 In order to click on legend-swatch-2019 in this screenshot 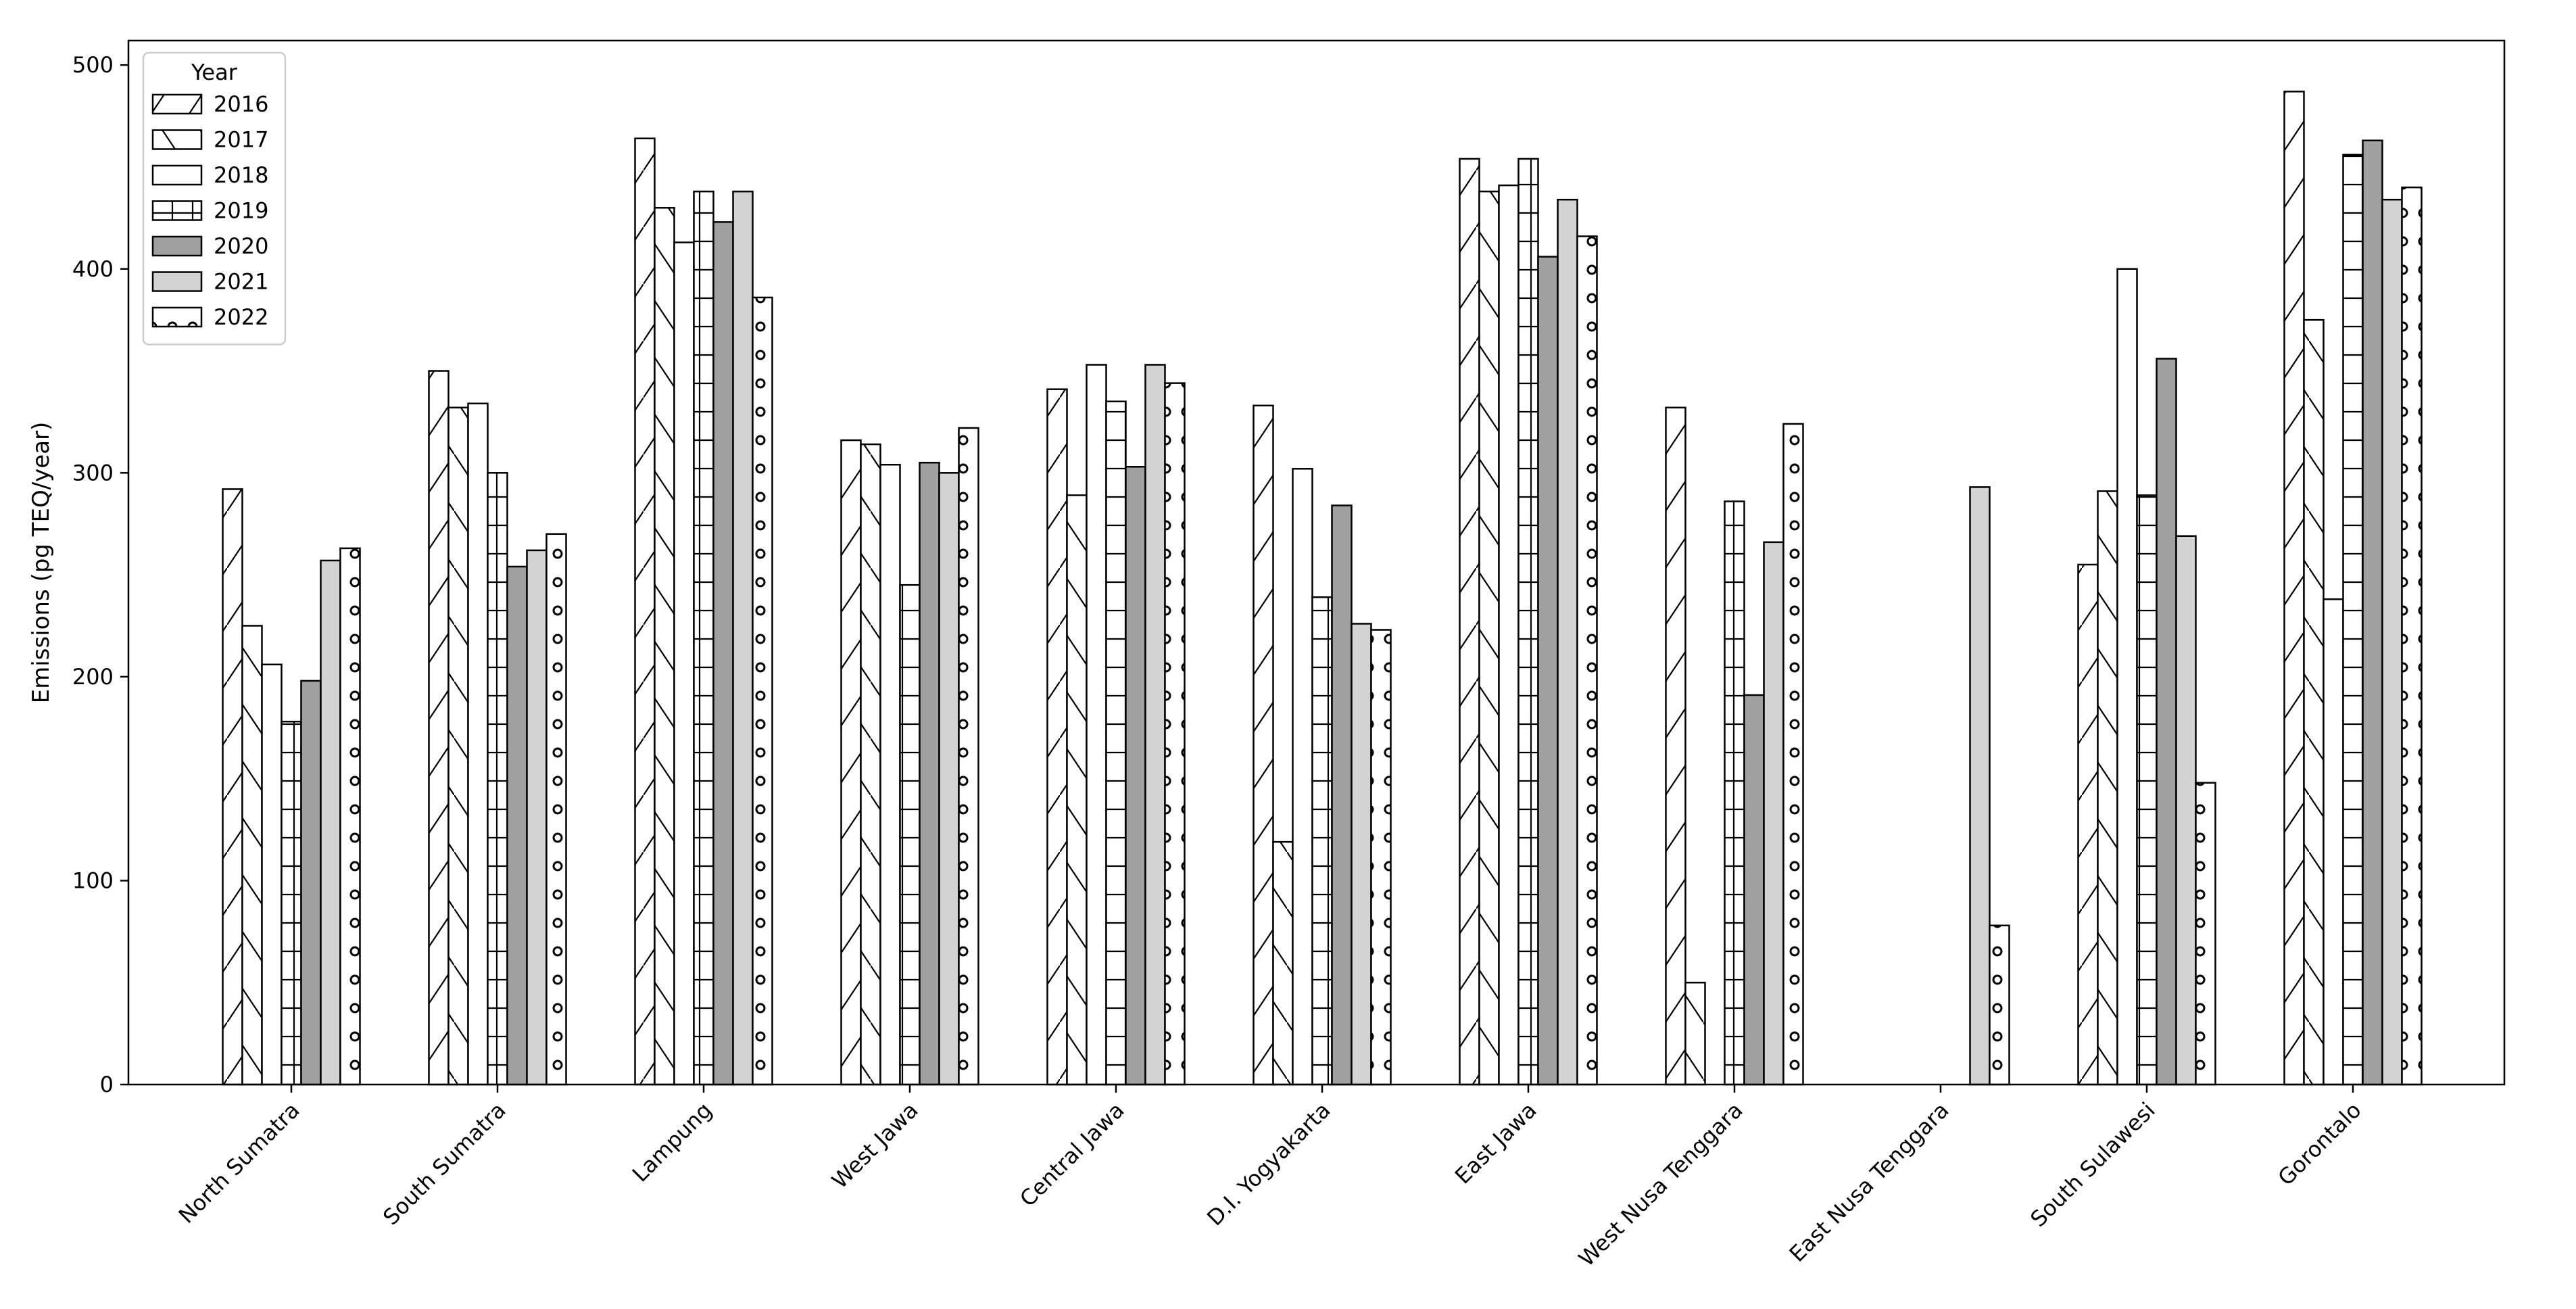, I will do `click(177, 210)`.